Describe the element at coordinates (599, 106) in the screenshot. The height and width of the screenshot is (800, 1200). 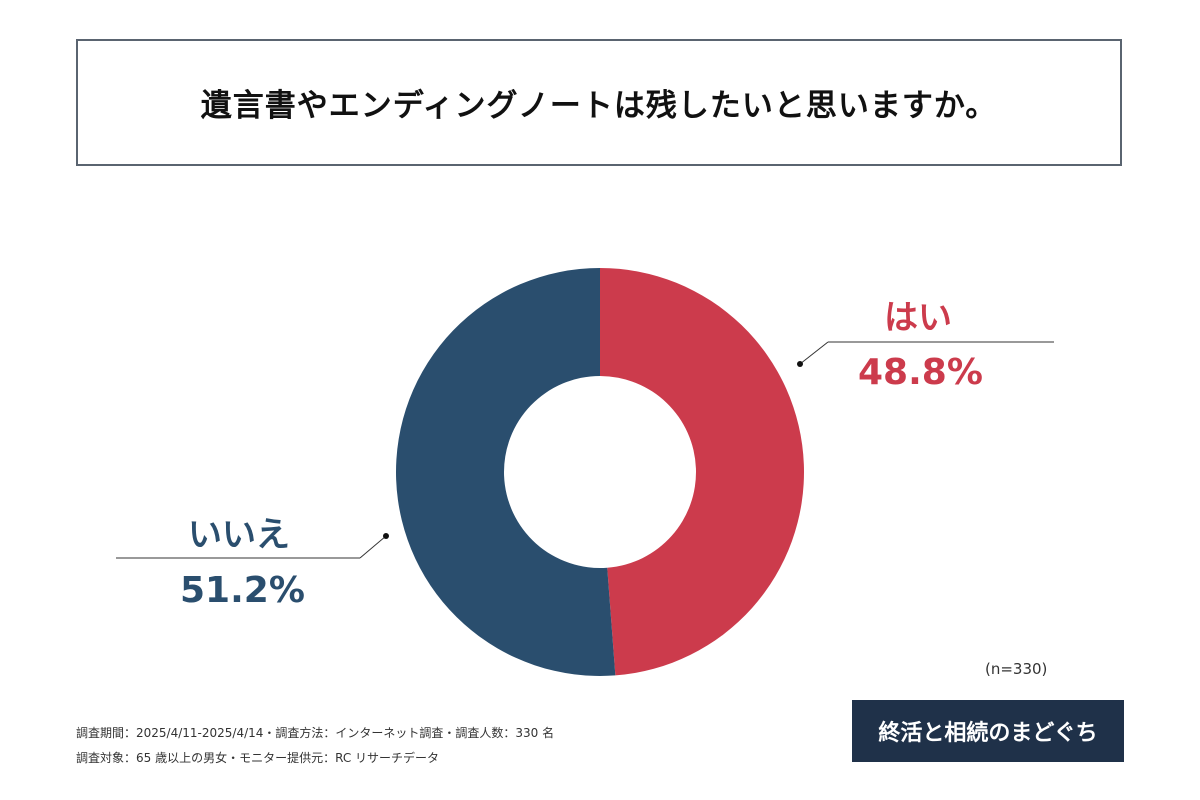
I see `chart-title: 遺言書やエンディングノートは残したいと思いますか。` at that location.